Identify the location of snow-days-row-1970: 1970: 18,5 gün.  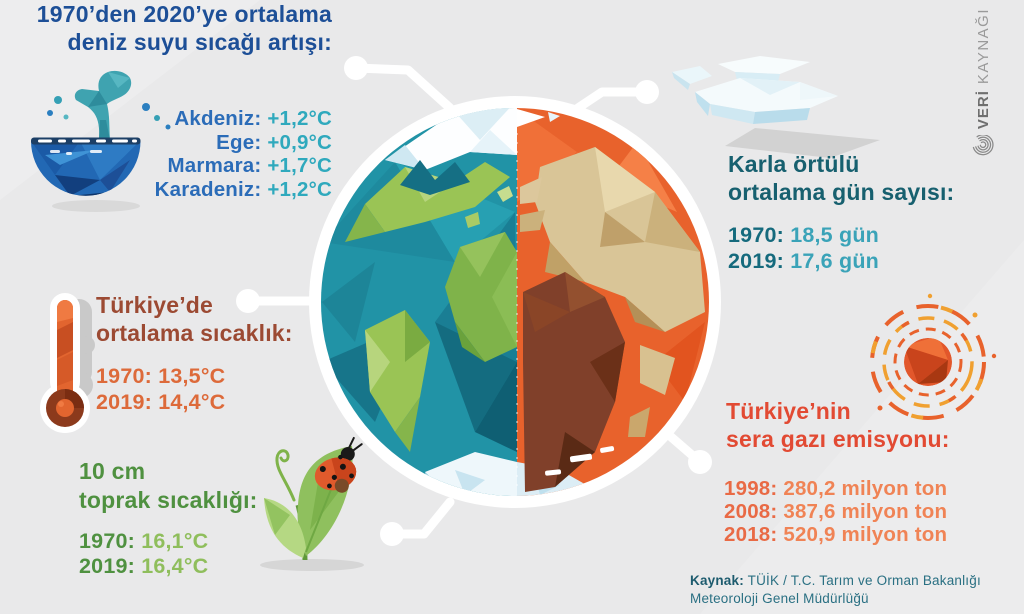
(804, 235).